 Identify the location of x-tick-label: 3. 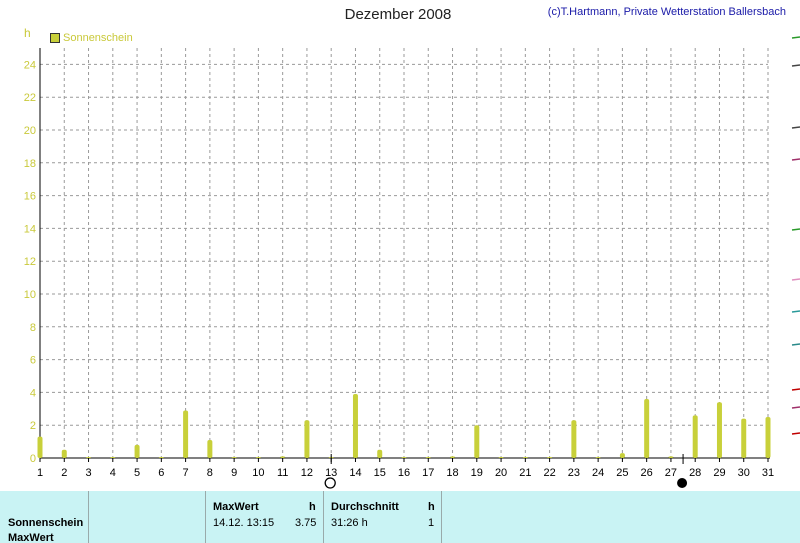
(88, 473).